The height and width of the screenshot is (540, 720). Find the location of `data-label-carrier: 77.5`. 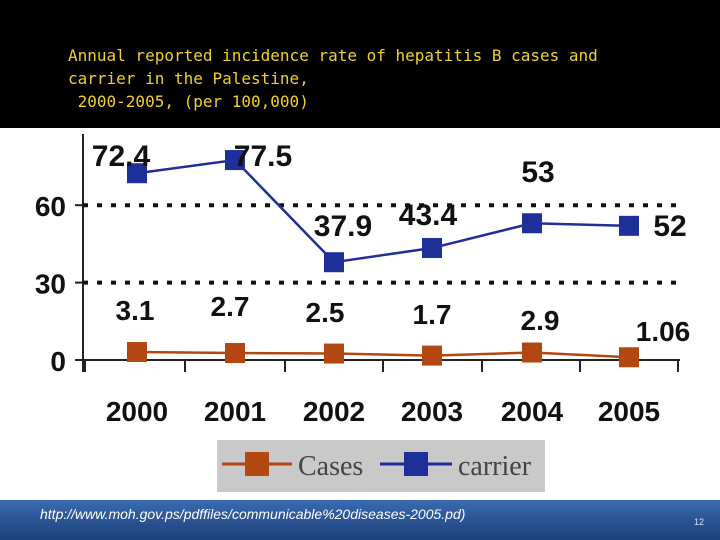

data-label-carrier: 77.5 is located at coordinates (263, 156).